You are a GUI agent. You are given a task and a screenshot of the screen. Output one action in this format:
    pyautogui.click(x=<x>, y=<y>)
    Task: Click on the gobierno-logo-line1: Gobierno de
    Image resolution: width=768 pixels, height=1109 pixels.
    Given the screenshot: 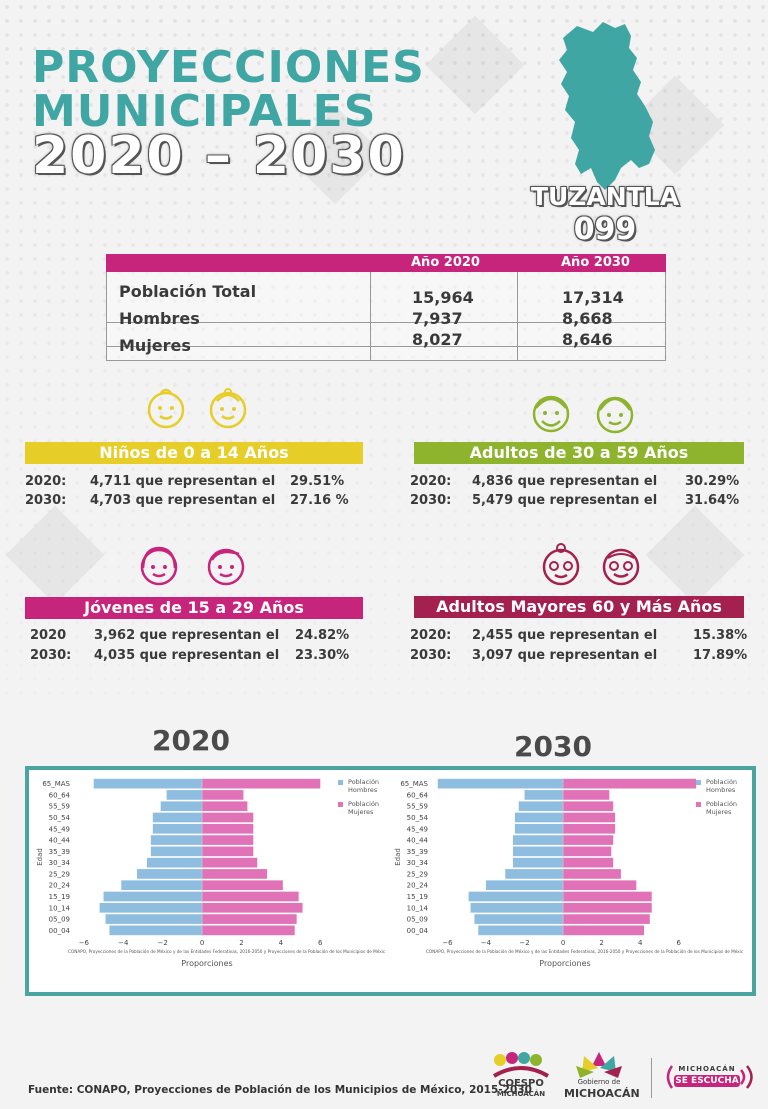 What is the action you would take?
    pyautogui.click(x=599, y=1082)
    